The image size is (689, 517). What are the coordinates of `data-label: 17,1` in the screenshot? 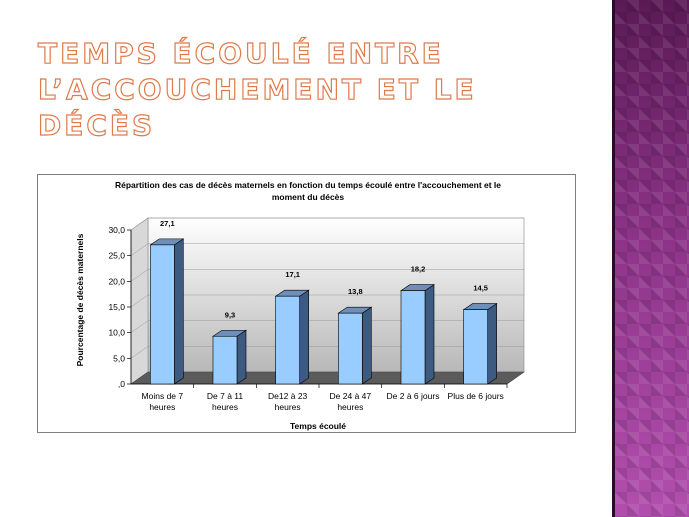 It's located at (292, 274).